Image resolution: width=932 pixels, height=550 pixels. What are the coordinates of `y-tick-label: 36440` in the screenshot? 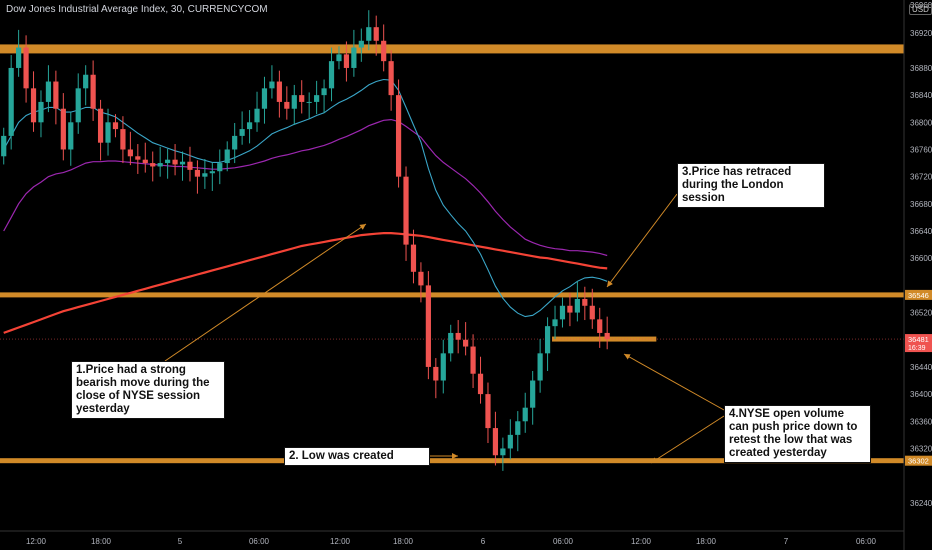 It's located at (921, 367).